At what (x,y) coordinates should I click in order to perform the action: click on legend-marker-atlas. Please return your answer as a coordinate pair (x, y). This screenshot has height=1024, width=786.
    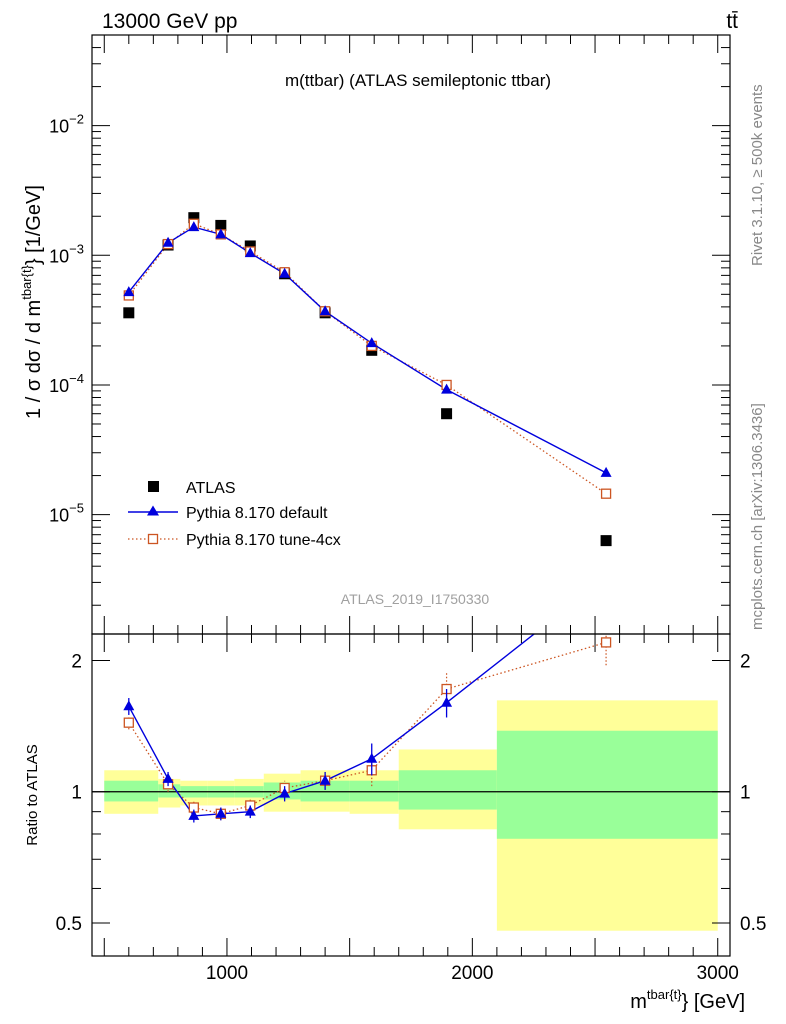
    Looking at the image, I should click on (153, 486).